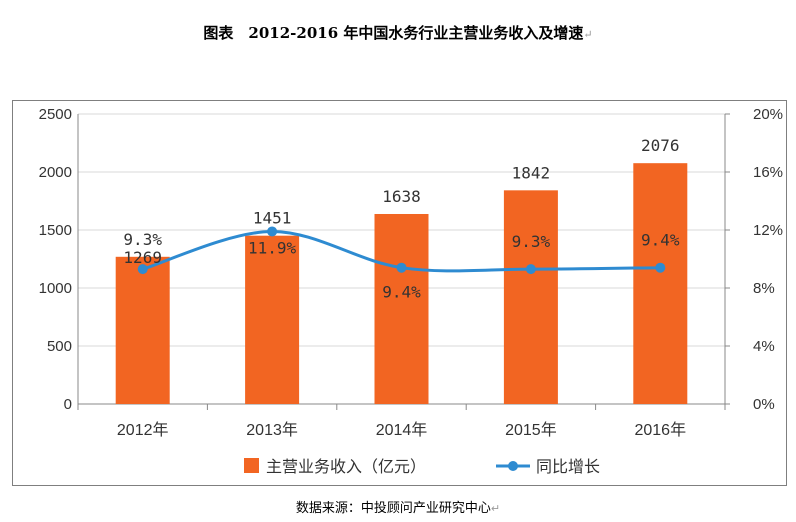  What do you see at coordinates (251, 465) in the screenshot?
I see `legend-bar-swatch` at bounding box center [251, 465].